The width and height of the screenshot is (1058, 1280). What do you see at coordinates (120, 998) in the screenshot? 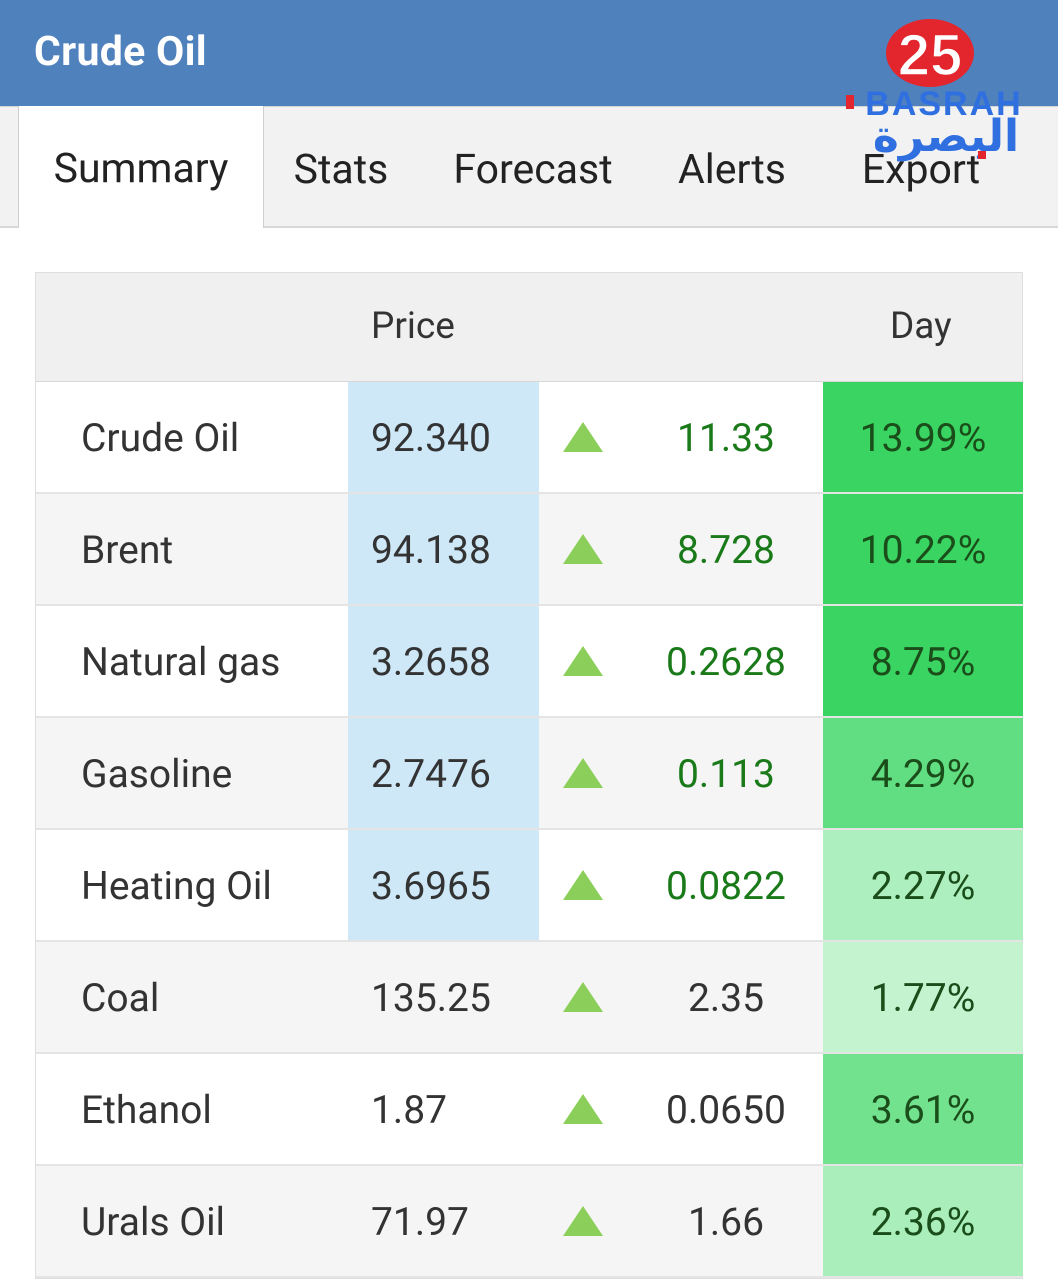
I see `commodity-name: Coal` at bounding box center [120, 998].